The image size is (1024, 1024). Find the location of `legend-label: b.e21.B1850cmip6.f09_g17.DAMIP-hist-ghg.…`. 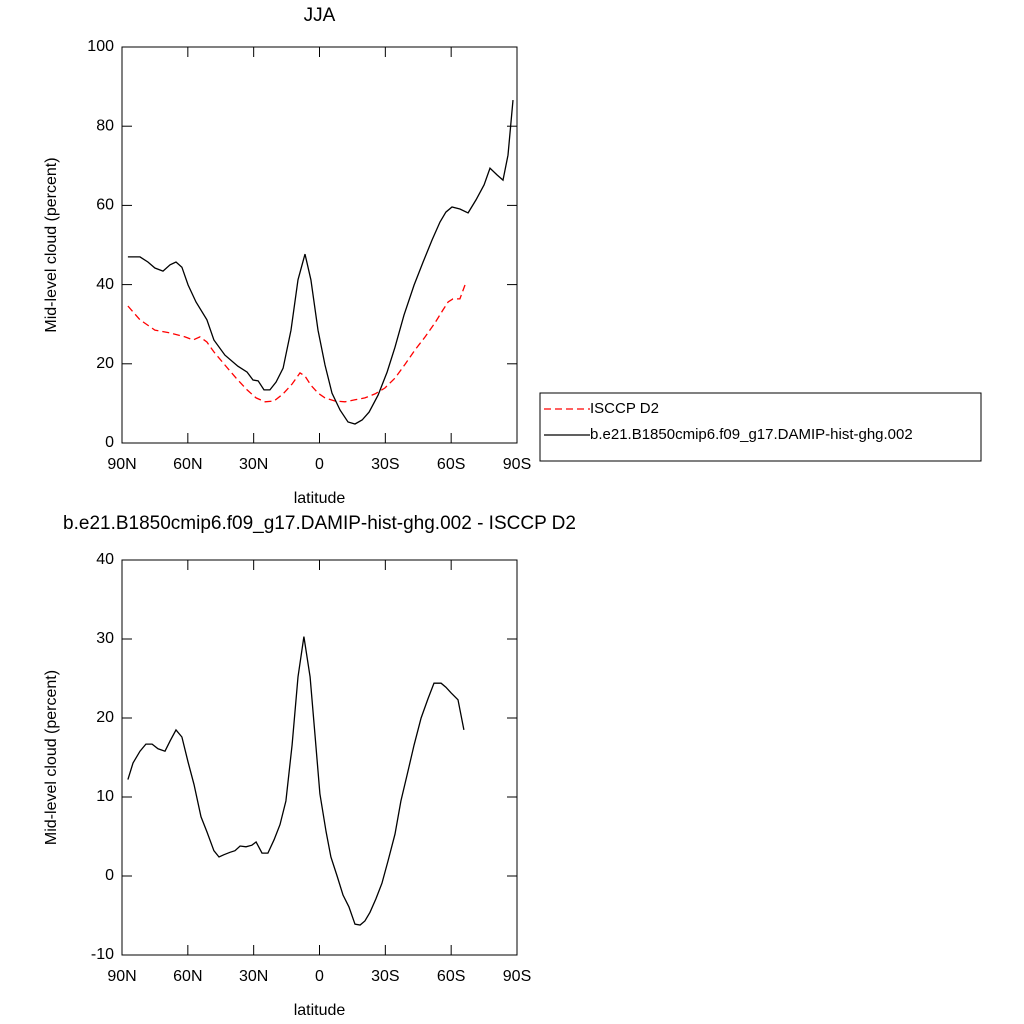

legend-label: b.e21.B1850cmip6.f09_g17.DAMIP-hist-ghg.… is located at coordinates (751, 434).